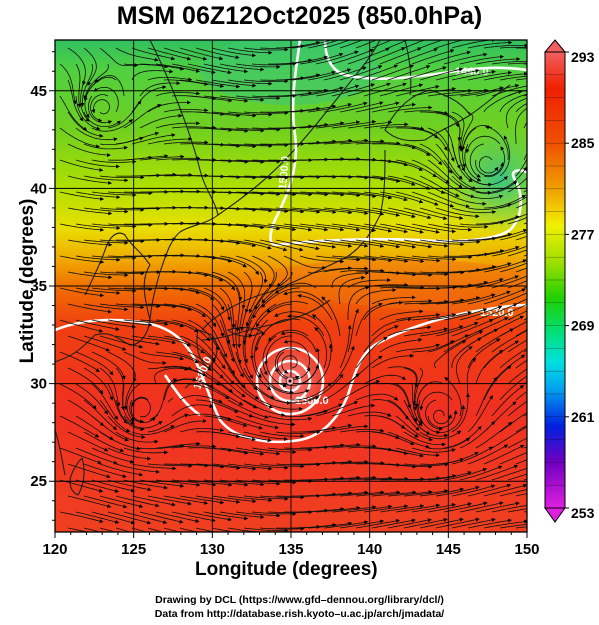  What do you see at coordinates (38, 384) in the screenshot?
I see `y-tick-label: 30` at bounding box center [38, 384].